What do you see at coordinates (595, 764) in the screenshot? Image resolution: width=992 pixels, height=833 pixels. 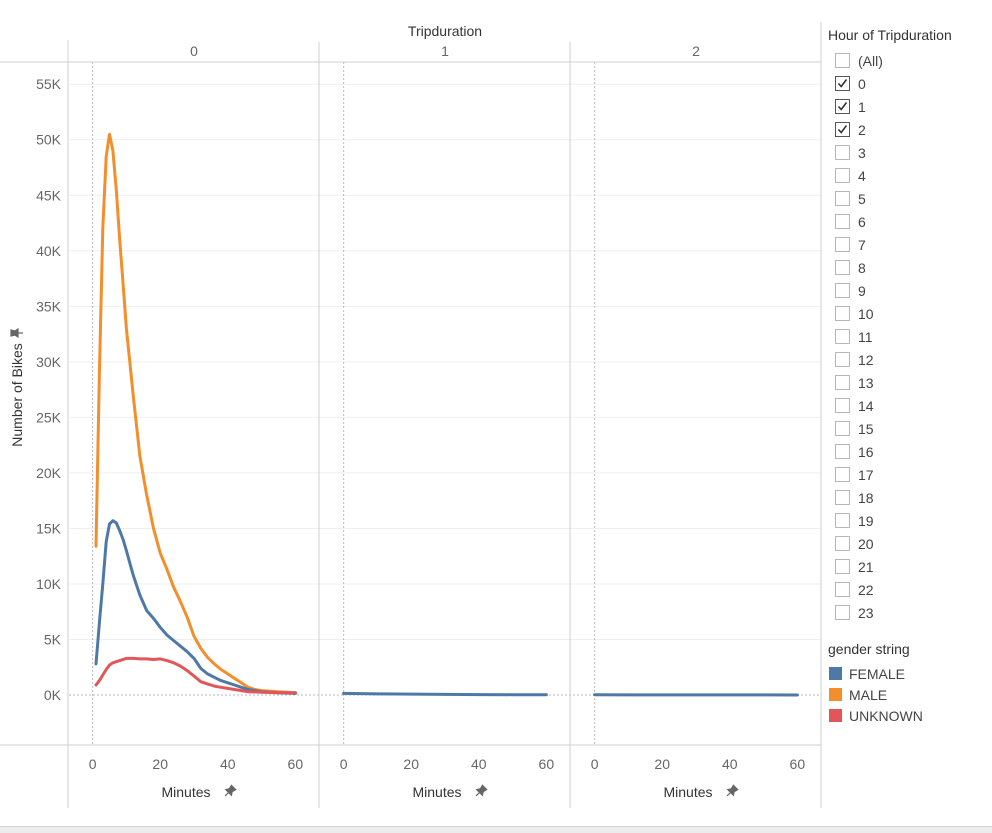 I see `x-tick-label: 0` at bounding box center [595, 764].